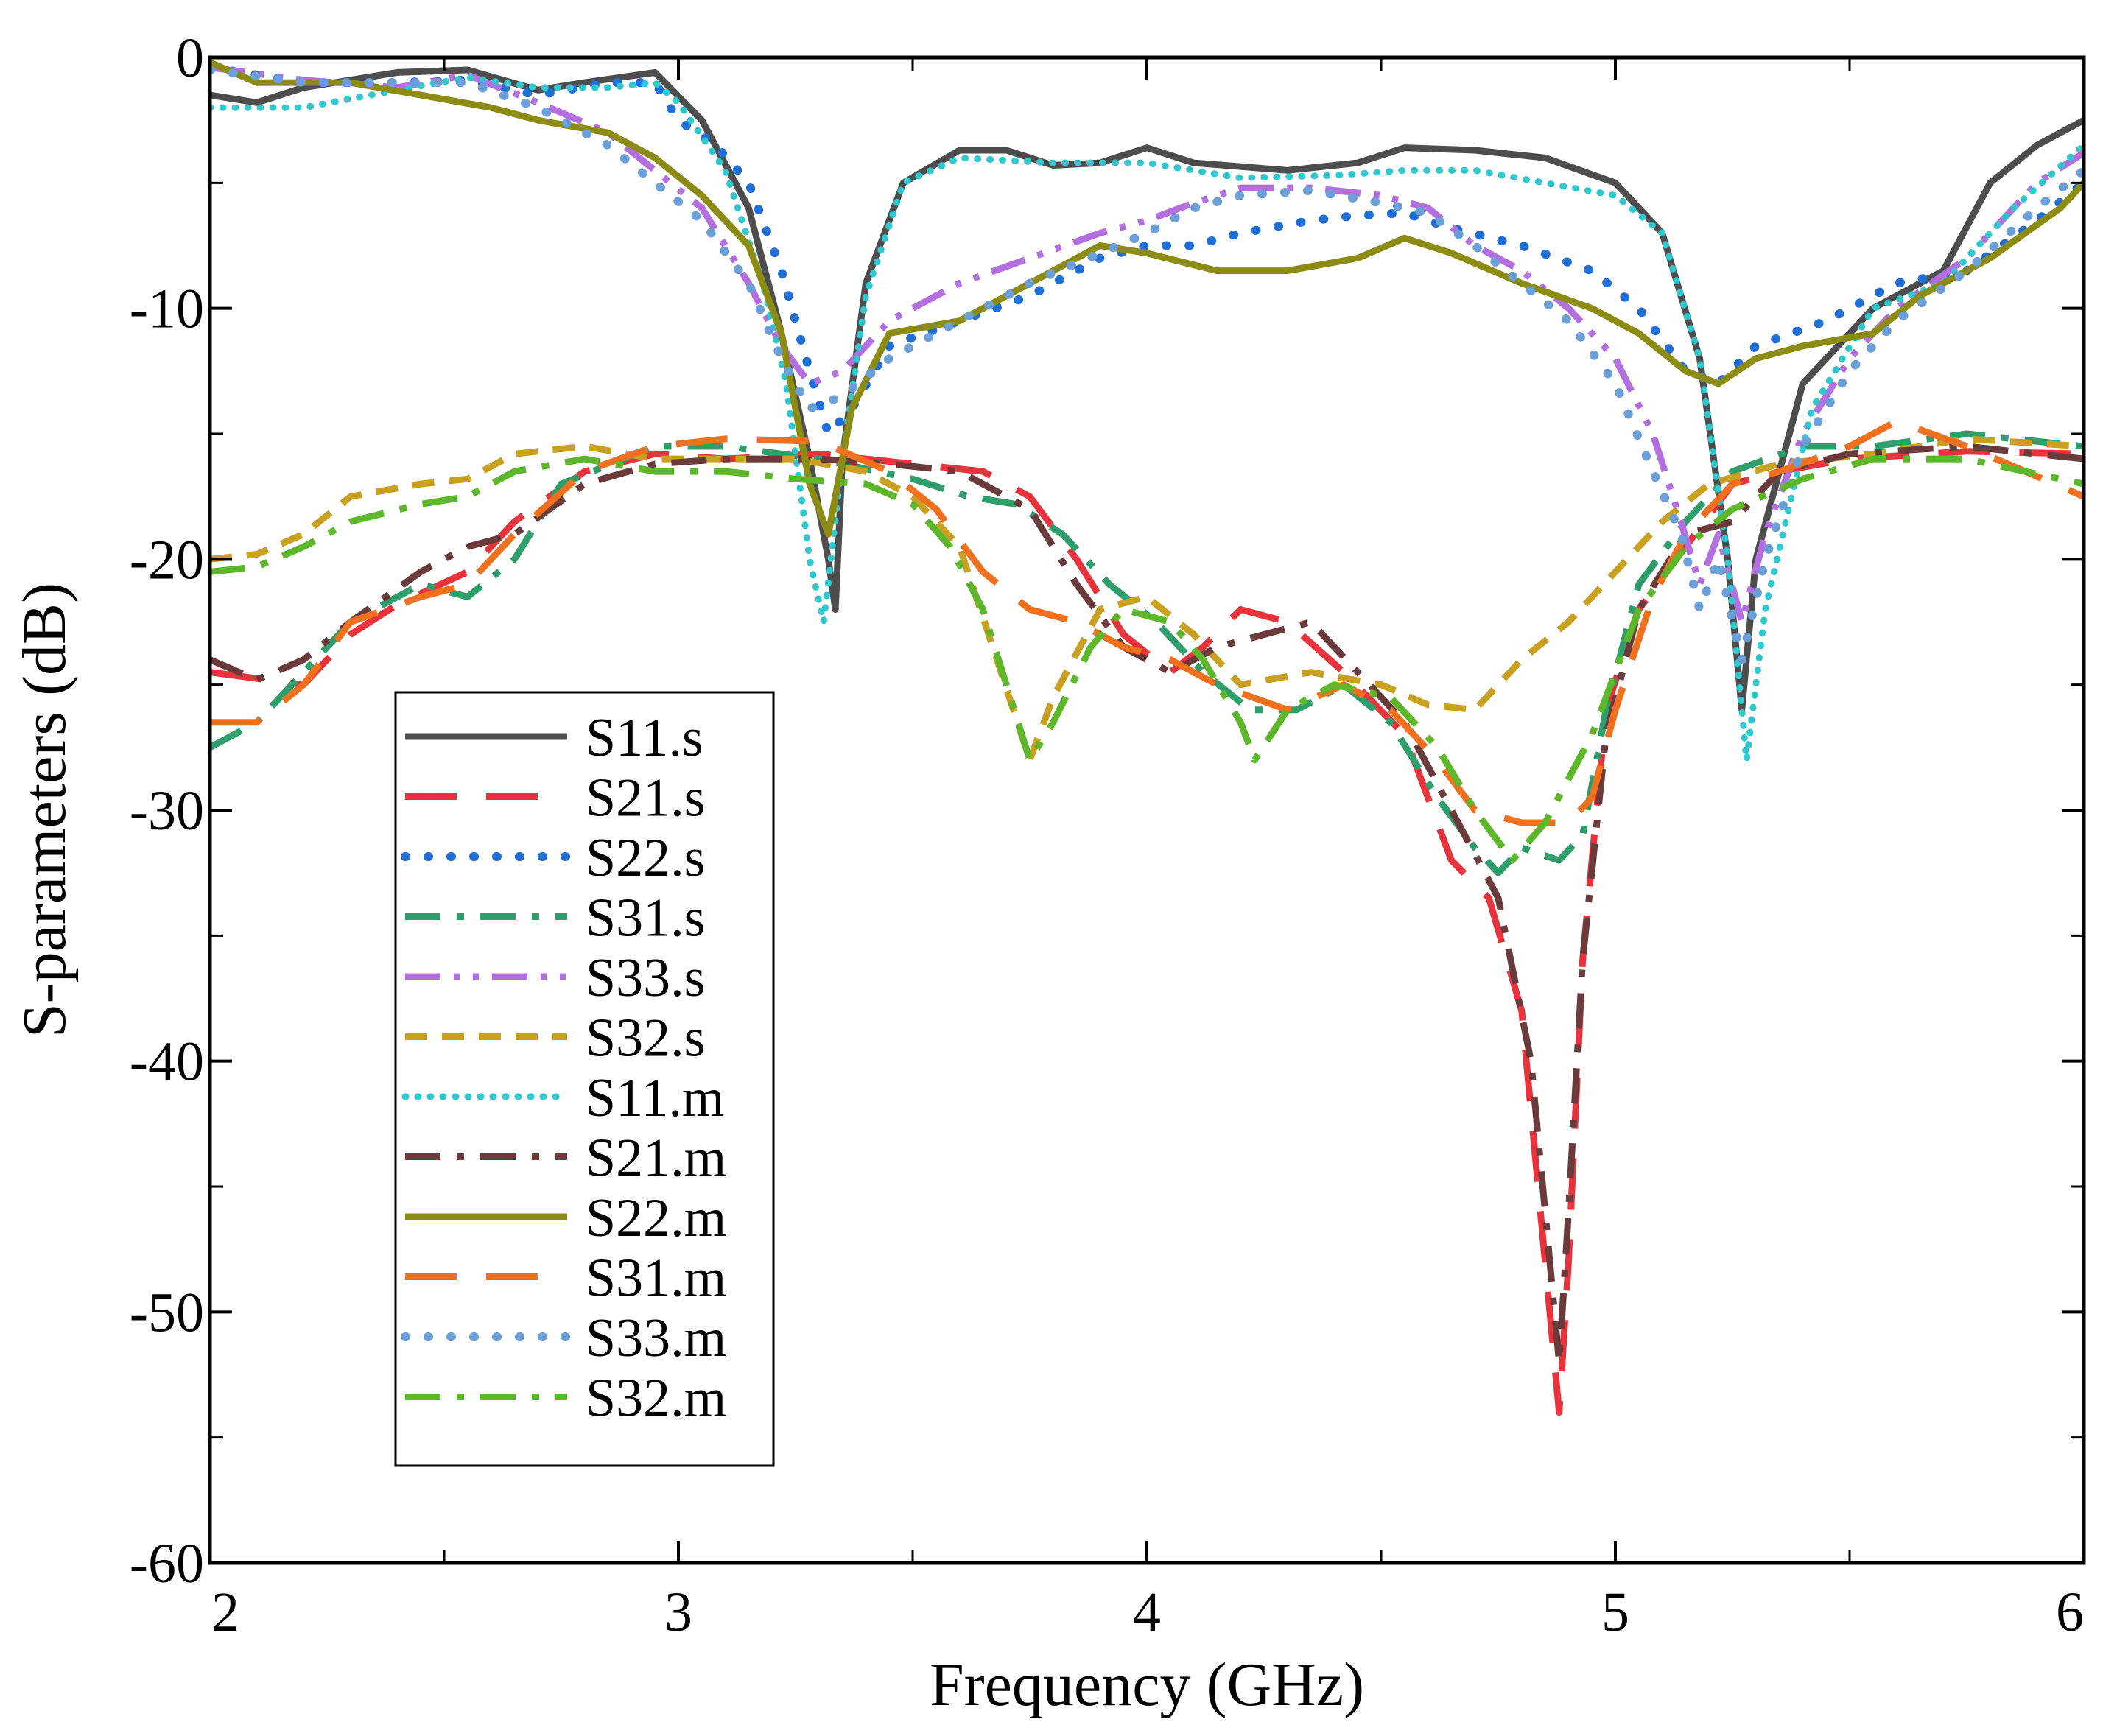 This screenshot has height=1736, width=2103. Describe the element at coordinates (645, 738) in the screenshot. I see `legend-label: S11.s` at that location.